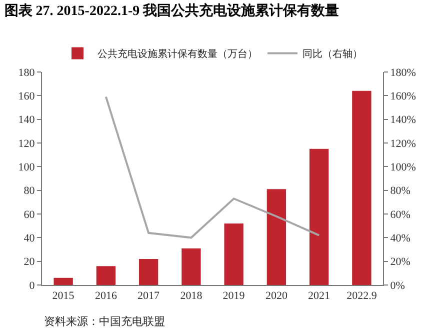 This screenshot has width=431, height=333. What do you see at coordinates (172, 10) in the screenshot?
I see `chart-title: 图表 27. 2015-2022.1-9 我国公共充电设施累计保有数量` at bounding box center [172, 10].